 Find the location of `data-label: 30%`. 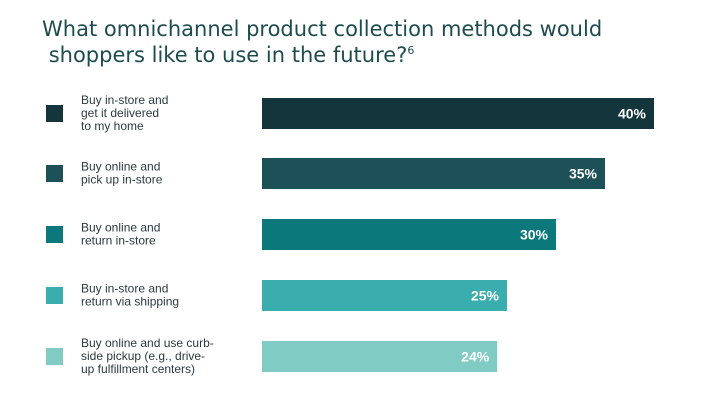

data-label: 30% is located at coordinates (534, 235).